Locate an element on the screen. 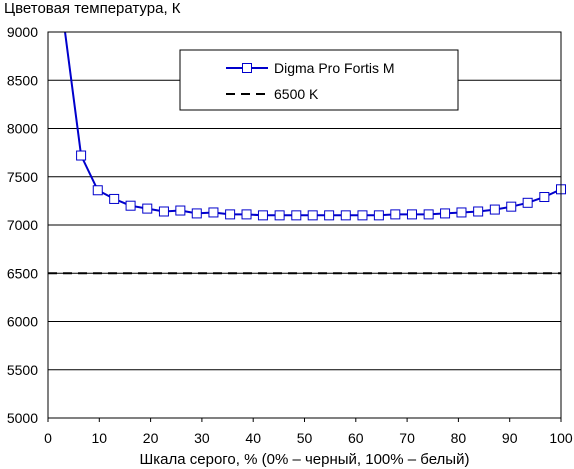 Image resolution: width=574 pixels, height=469 pixels. x-tick-label: 60 is located at coordinates (356, 438).